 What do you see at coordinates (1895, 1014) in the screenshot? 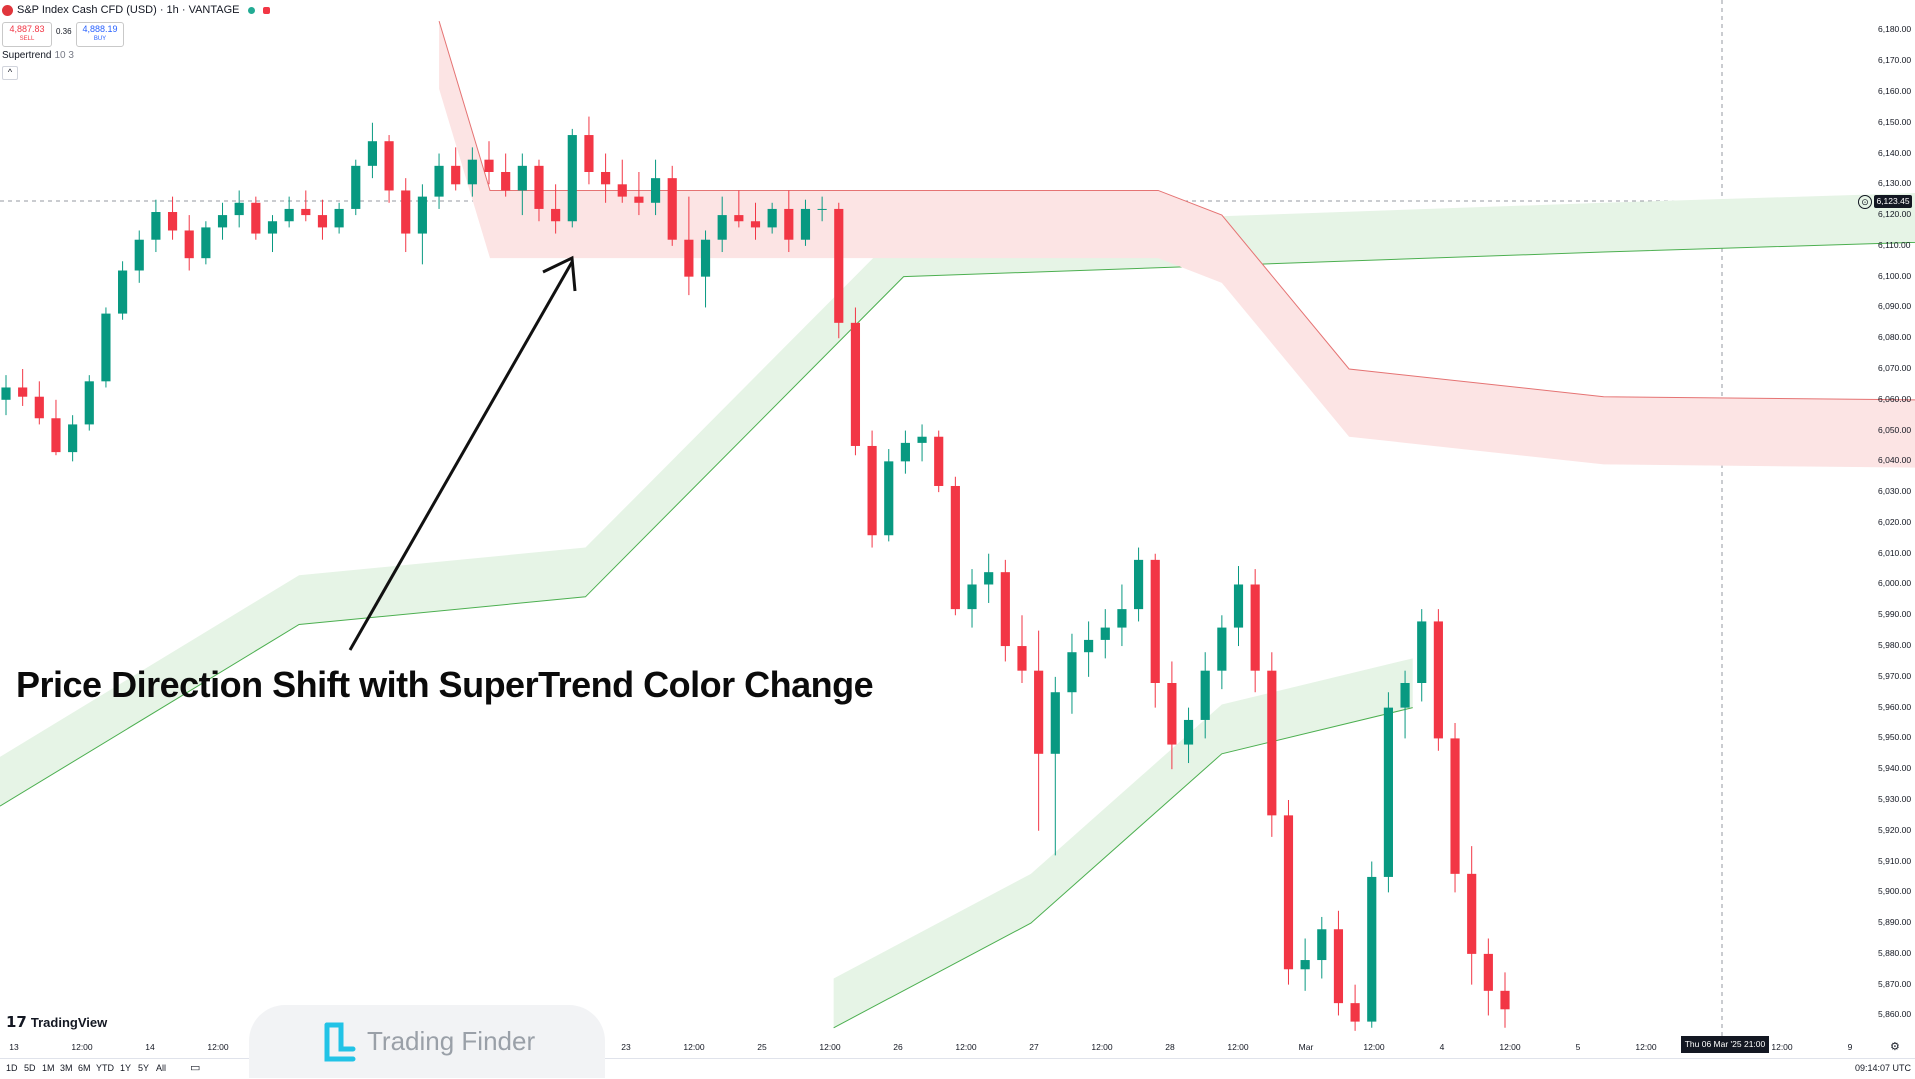
I see `price-axis-label: 5,860.00` at bounding box center [1895, 1014].